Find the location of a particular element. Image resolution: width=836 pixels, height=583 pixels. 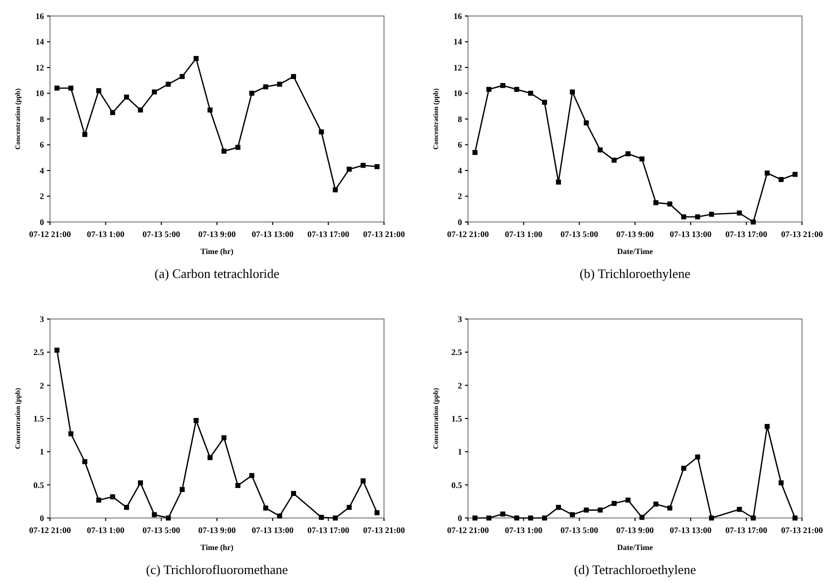

y-tick-label: 14 is located at coordinates (458, 41).